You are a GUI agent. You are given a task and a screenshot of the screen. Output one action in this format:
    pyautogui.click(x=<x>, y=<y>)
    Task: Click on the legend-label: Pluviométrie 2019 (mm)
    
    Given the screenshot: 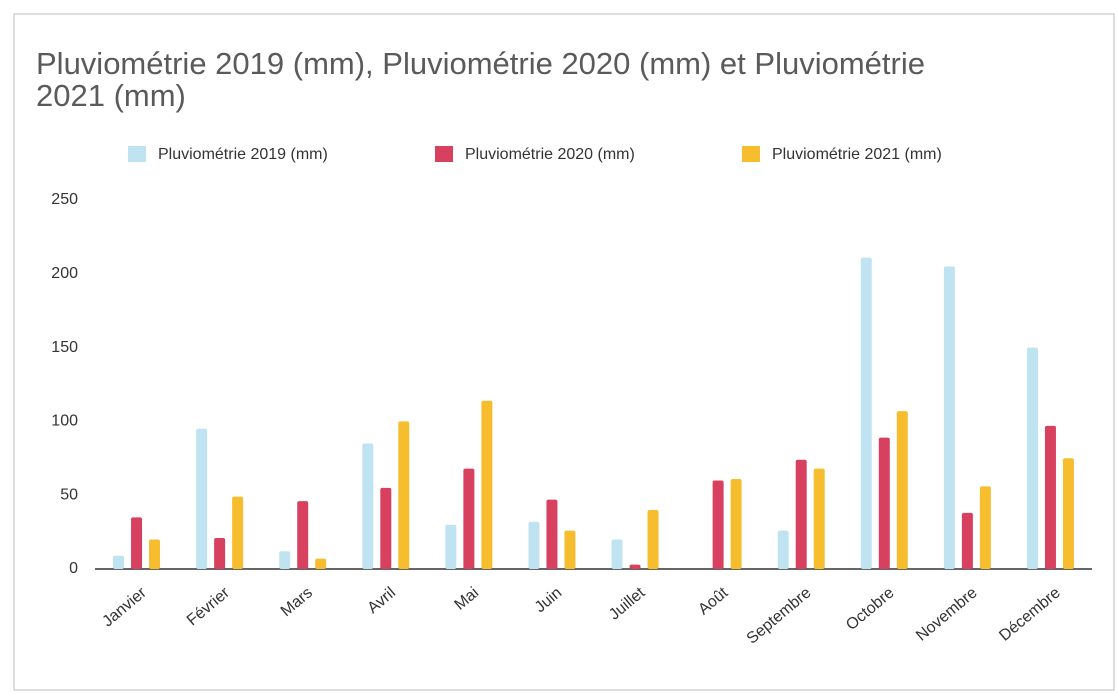 What is the action you would take?
    pyautogui.click(x=243, y=154)
    